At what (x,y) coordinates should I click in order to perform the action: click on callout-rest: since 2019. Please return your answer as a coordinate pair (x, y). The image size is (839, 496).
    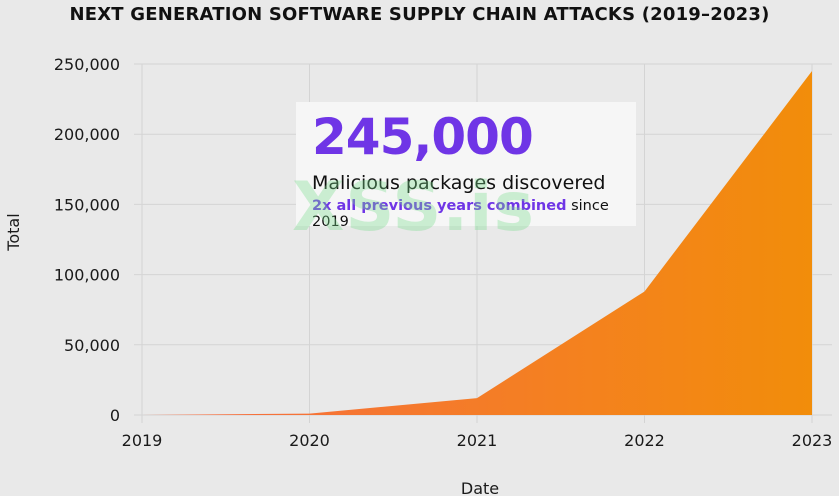
    Looking at the image, I should click on (460, 214).